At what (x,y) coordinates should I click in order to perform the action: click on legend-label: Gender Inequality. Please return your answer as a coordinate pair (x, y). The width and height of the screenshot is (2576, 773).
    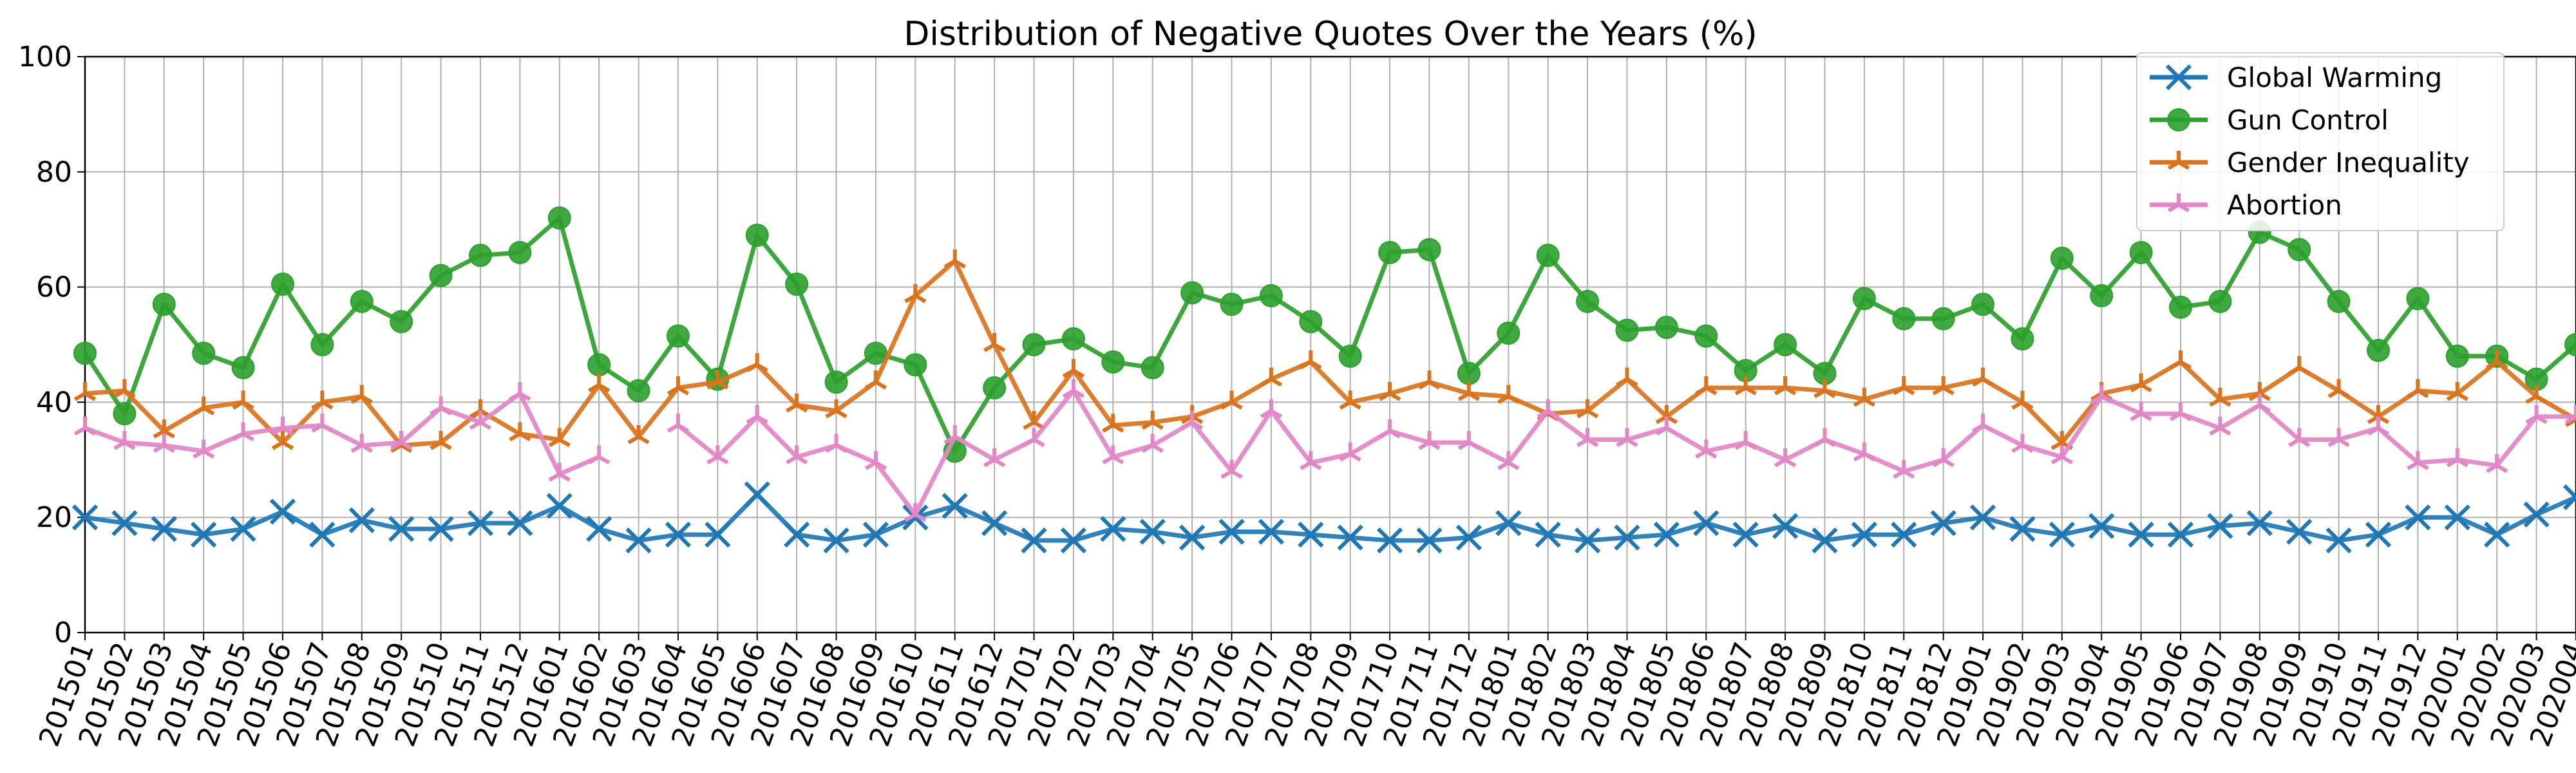
    Looking at the image, I should click on (2348, 162).